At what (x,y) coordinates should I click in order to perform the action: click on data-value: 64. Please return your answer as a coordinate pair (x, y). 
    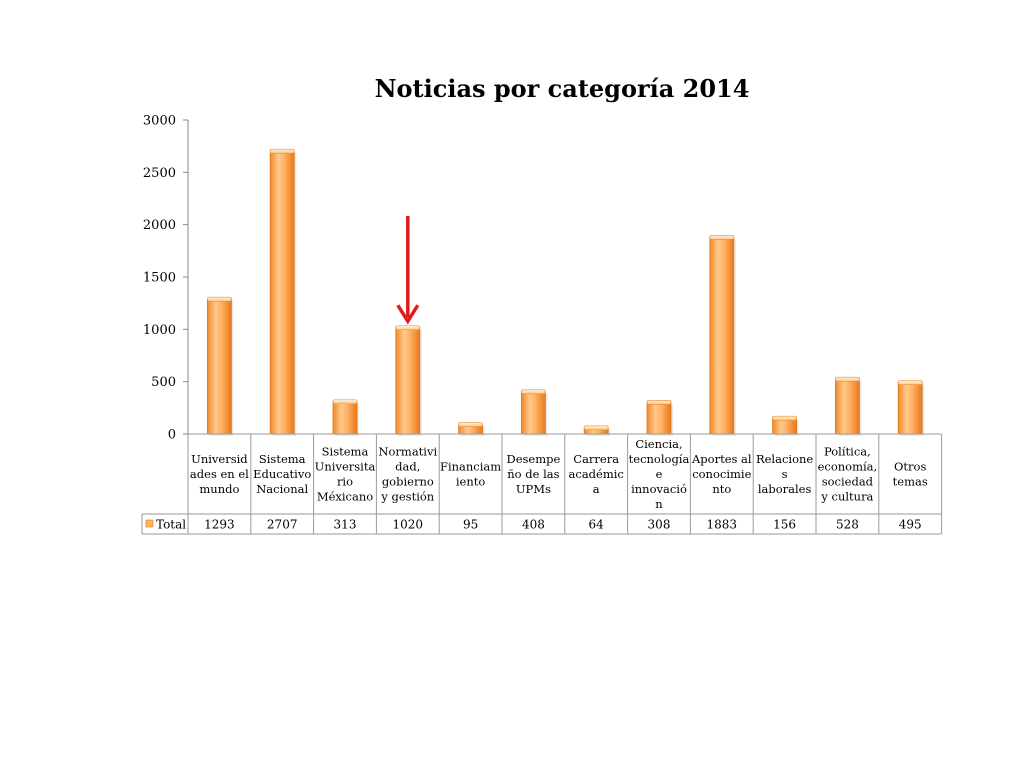
    Looking at the image, I should click on (597, 525).